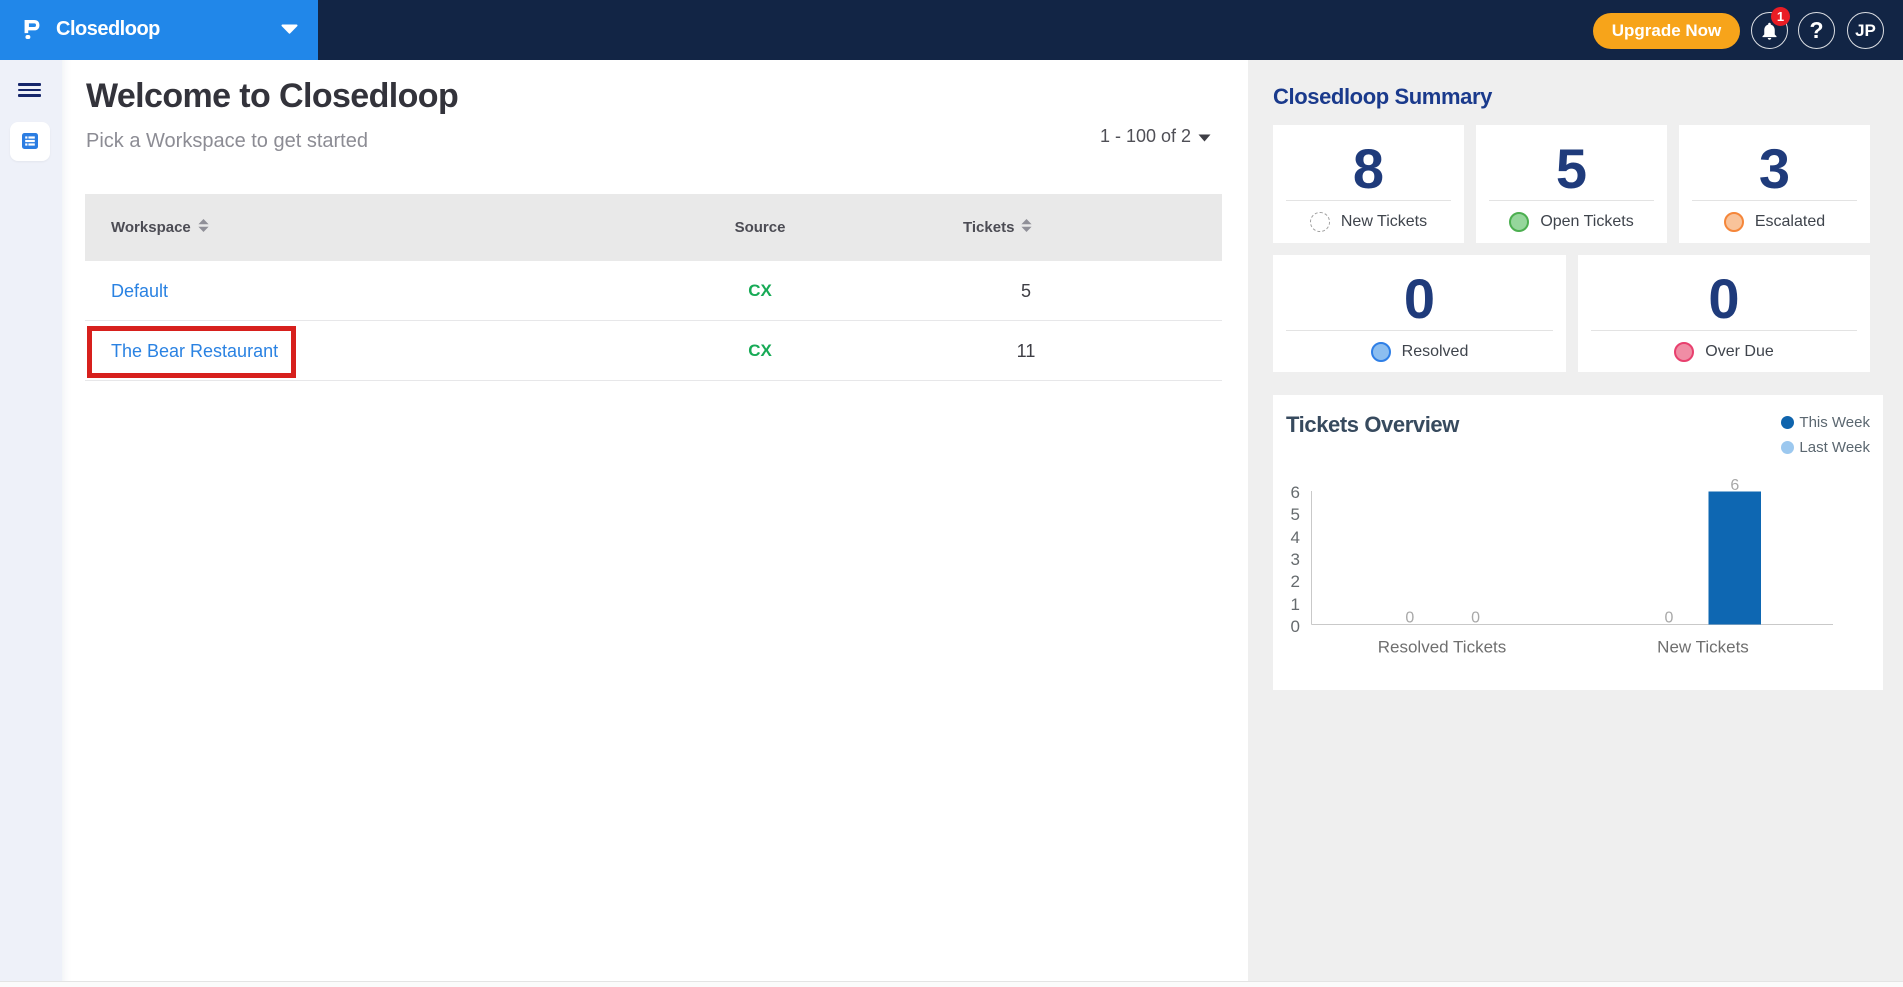  I want to click on svg-text: 1, so click(1295, 604).